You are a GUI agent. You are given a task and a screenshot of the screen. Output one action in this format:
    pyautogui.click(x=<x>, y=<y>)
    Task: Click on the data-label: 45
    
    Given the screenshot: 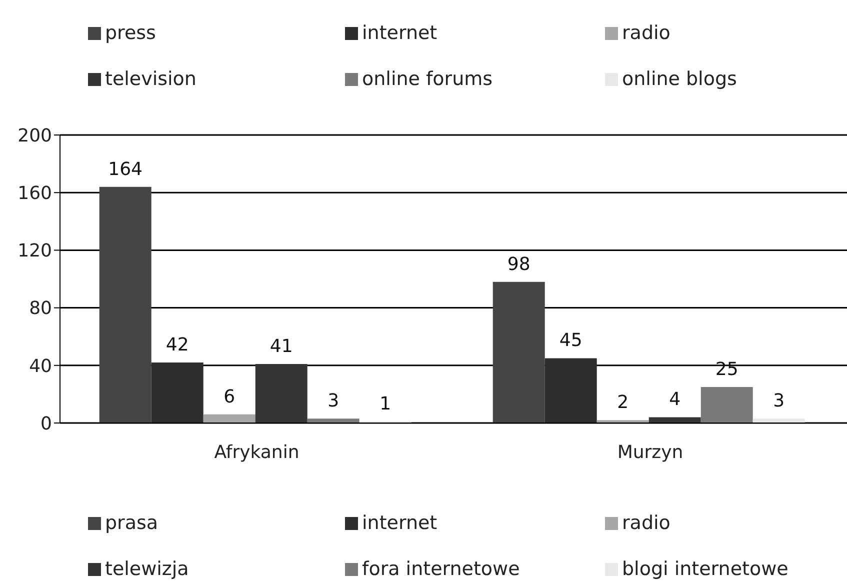 What is the action you would take?
    pyautogui.click(x=570, y=341)
    